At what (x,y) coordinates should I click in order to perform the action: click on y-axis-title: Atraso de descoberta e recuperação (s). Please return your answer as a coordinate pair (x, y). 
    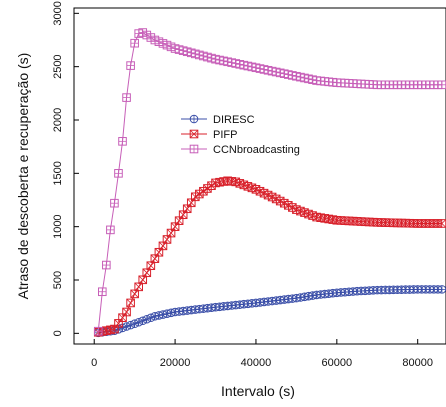
    Looking at the image, I should click on (23, 176).